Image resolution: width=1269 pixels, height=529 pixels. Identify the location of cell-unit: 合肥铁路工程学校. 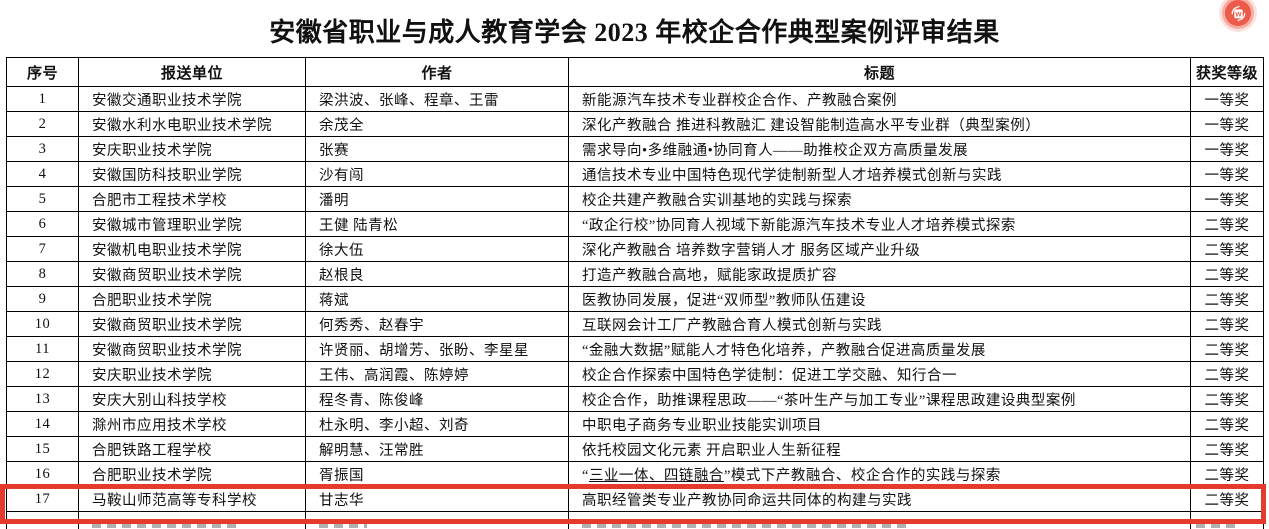
(192, 449).